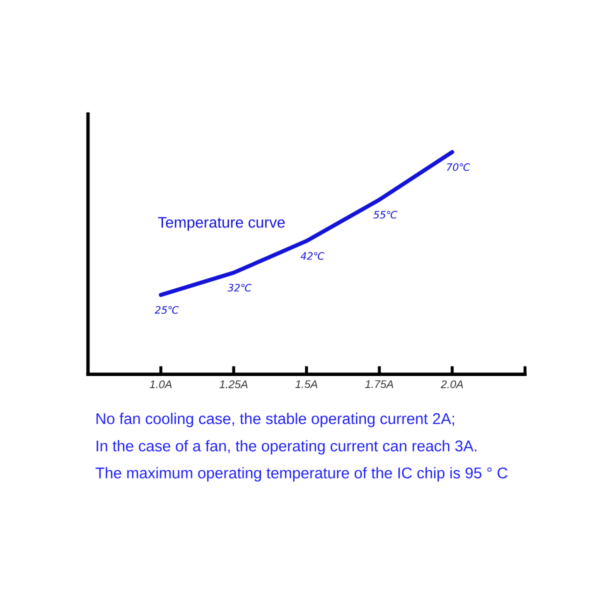 The width and height of the screenshot is (600, 600). I want to click on data-label: 32℃, so click(240, 288).